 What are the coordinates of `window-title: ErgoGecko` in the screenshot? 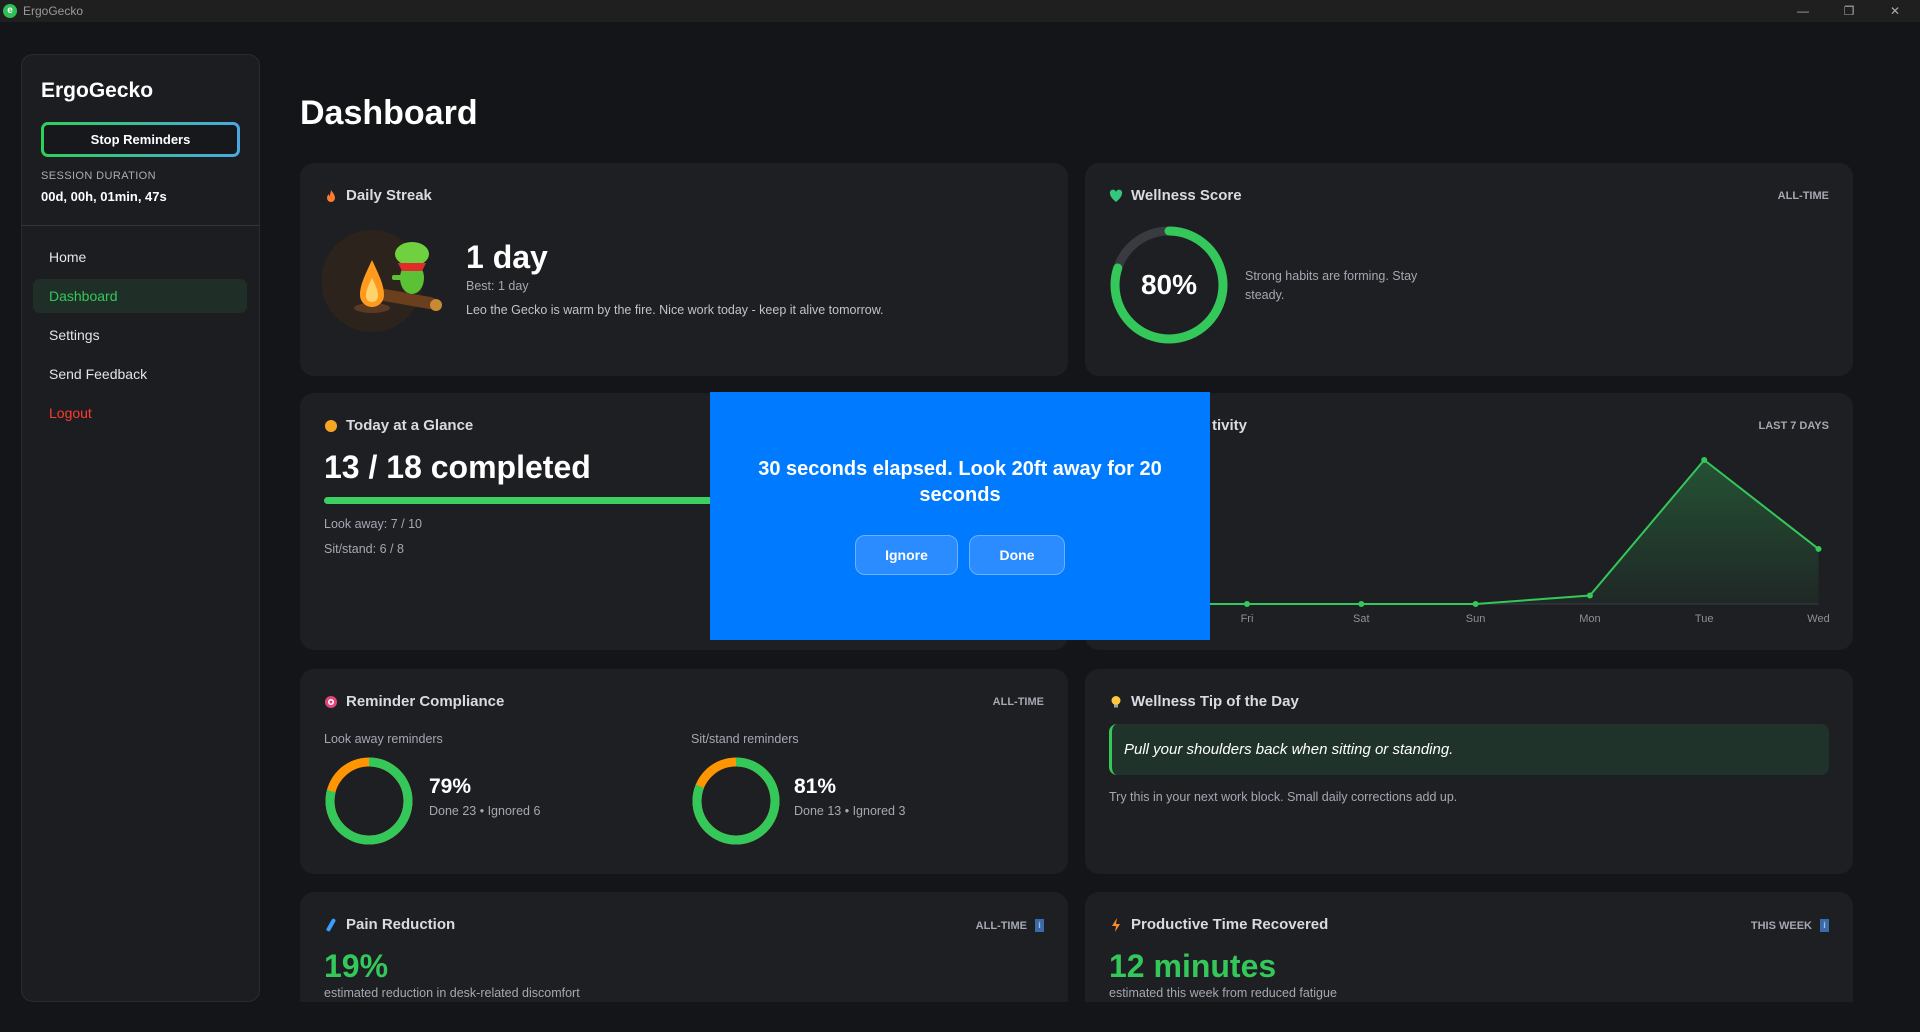 It's located at (53, 11).